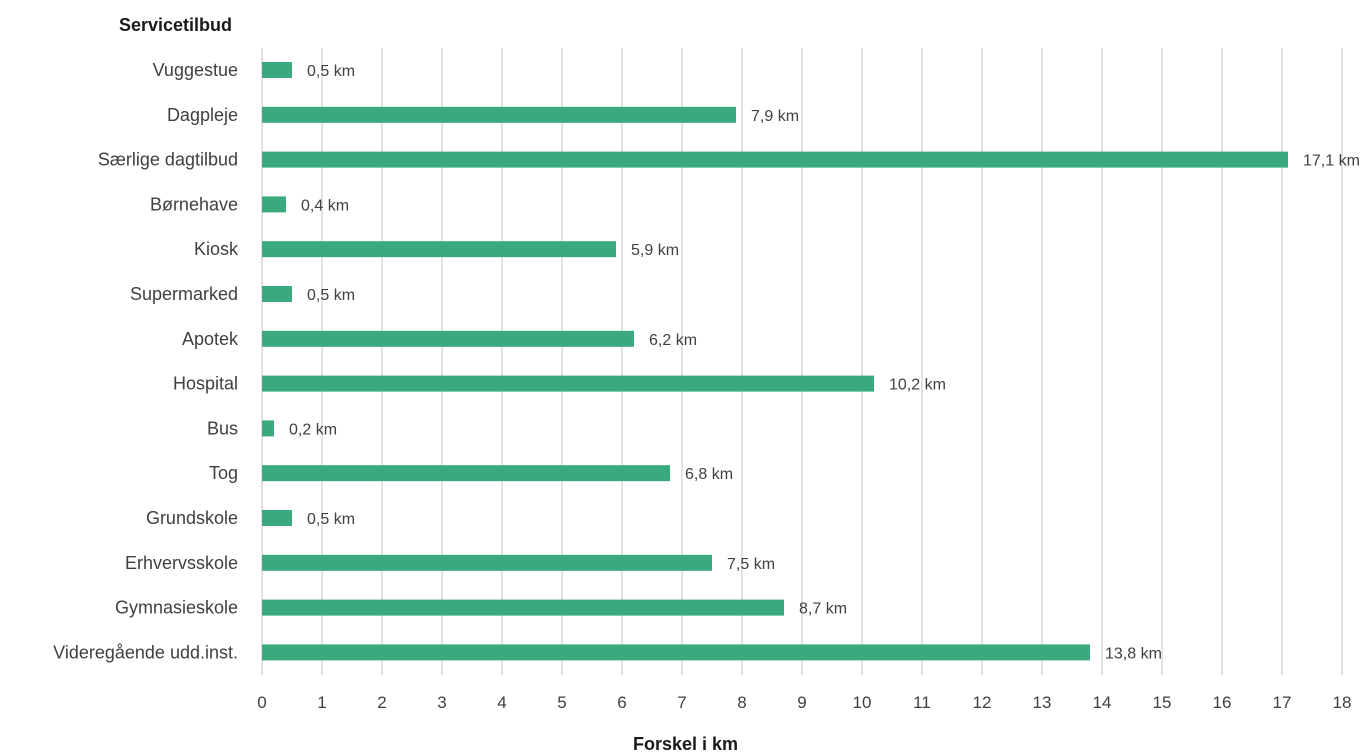 This screenshot has width=1371, height=756. Describe the element at coordinates (1222, 702) in the screenshot. I see `x-tick-label: 16` at that location.